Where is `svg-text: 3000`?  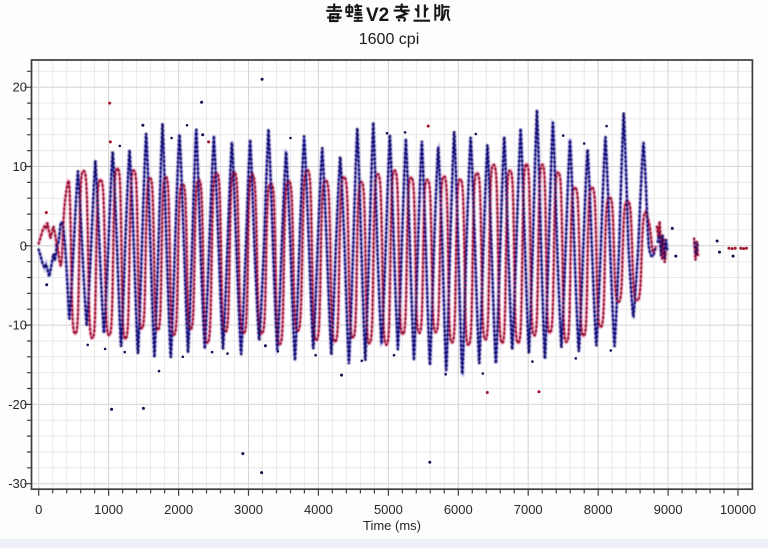 svg-text: 3000 is located at coordinates (248, 509).